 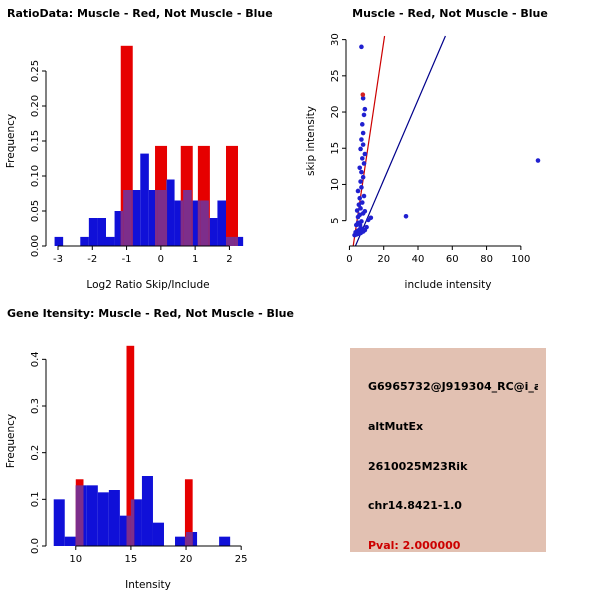 What do you see at coordinates (92, 259) in the screenshot?
I see `svg-text: -2` at bounding box center [92, 259].